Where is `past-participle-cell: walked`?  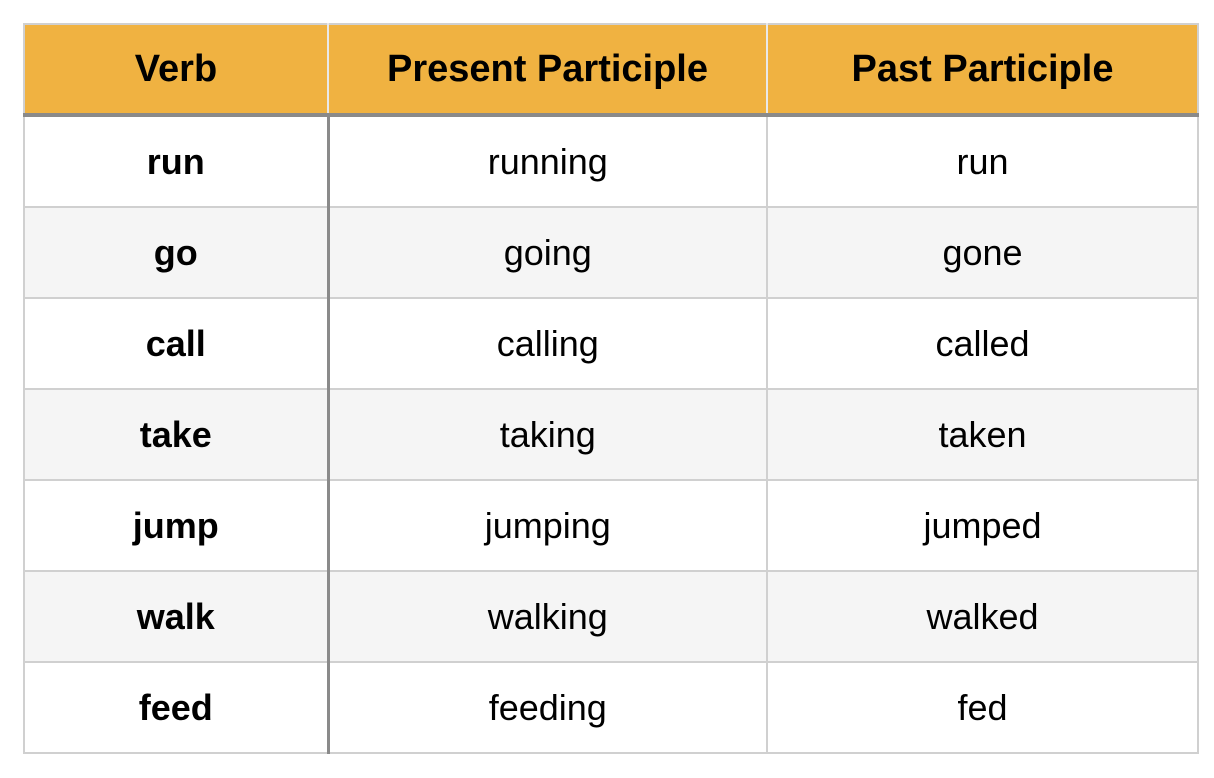
past-participle-cell: walked is located at coordinates (982, 616).